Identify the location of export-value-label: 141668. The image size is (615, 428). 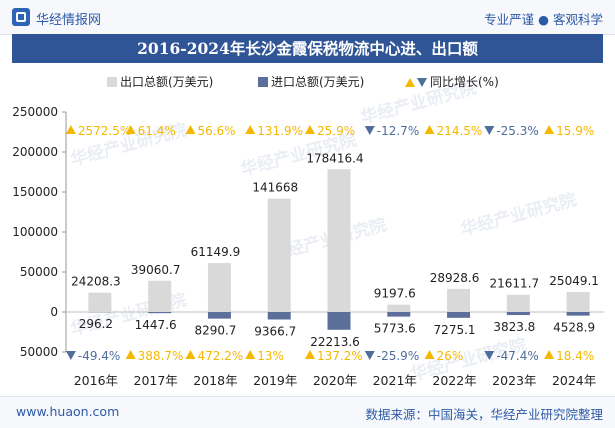
(275, 188).